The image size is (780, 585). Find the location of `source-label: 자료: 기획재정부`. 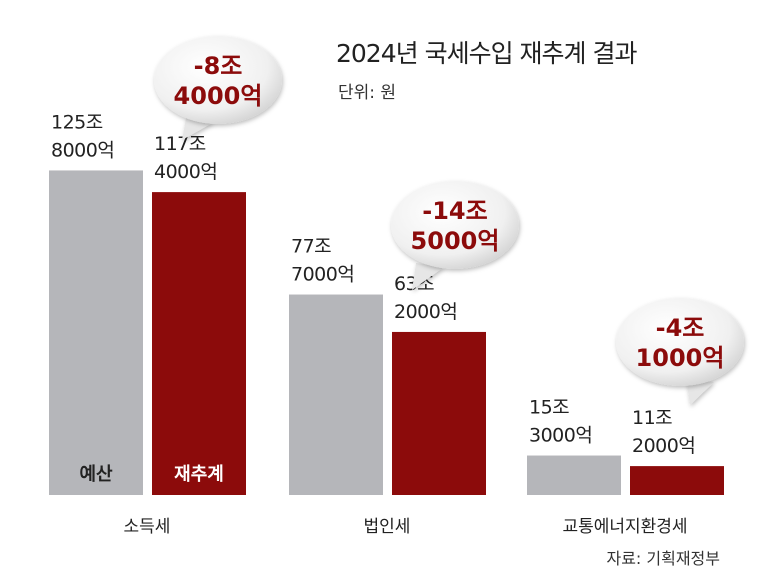

source-label: 자료: 기획재정부 is located at coordinates (663, 558).